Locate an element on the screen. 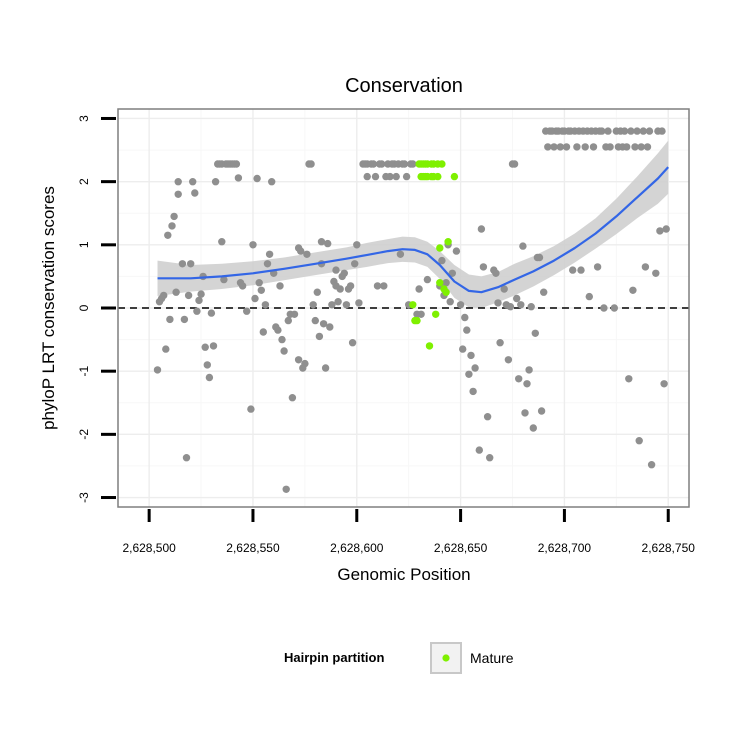 This screenshot has width=750, height=750. x-tick-label: 2,628,500 is located at coordinates (149, 548).